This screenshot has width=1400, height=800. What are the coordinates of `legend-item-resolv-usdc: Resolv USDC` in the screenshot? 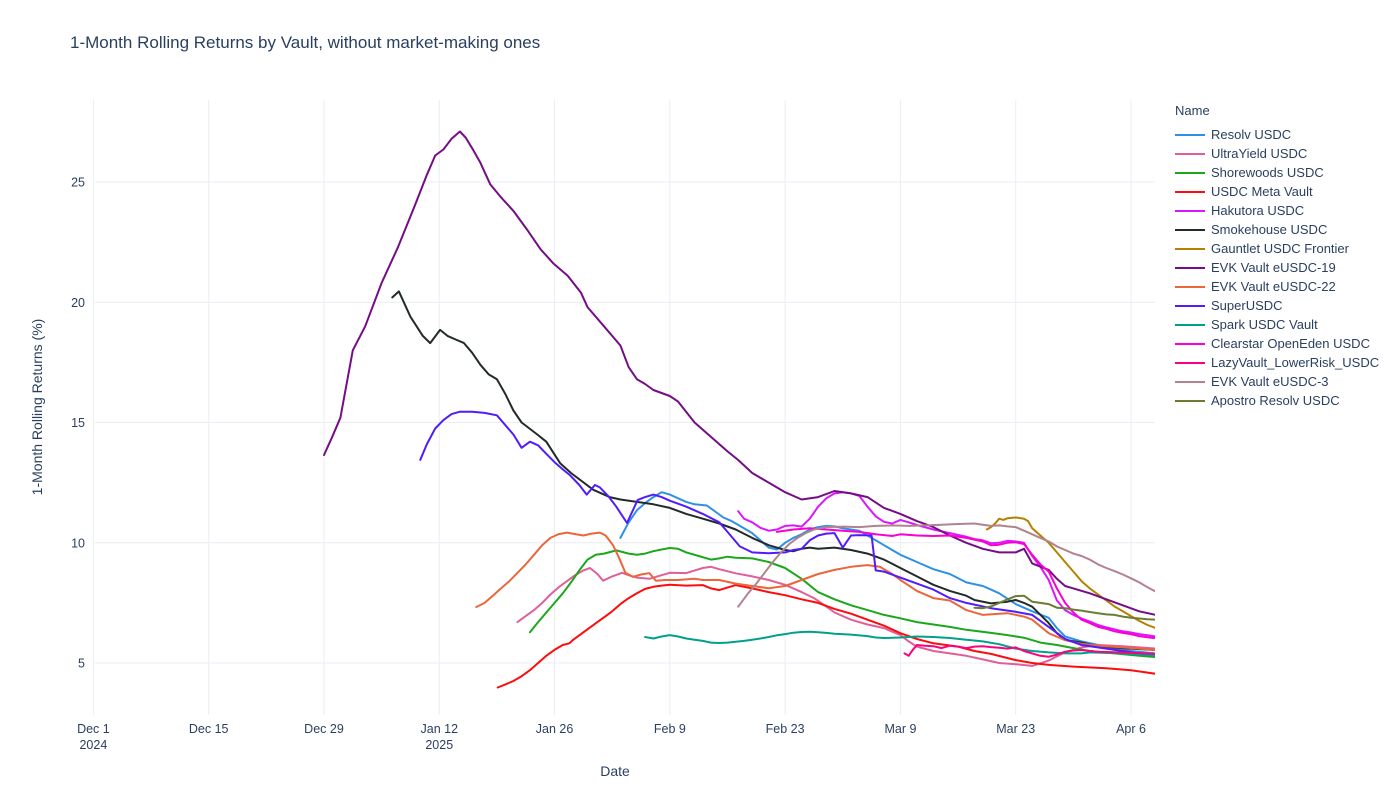 It's located at (1285, 134).